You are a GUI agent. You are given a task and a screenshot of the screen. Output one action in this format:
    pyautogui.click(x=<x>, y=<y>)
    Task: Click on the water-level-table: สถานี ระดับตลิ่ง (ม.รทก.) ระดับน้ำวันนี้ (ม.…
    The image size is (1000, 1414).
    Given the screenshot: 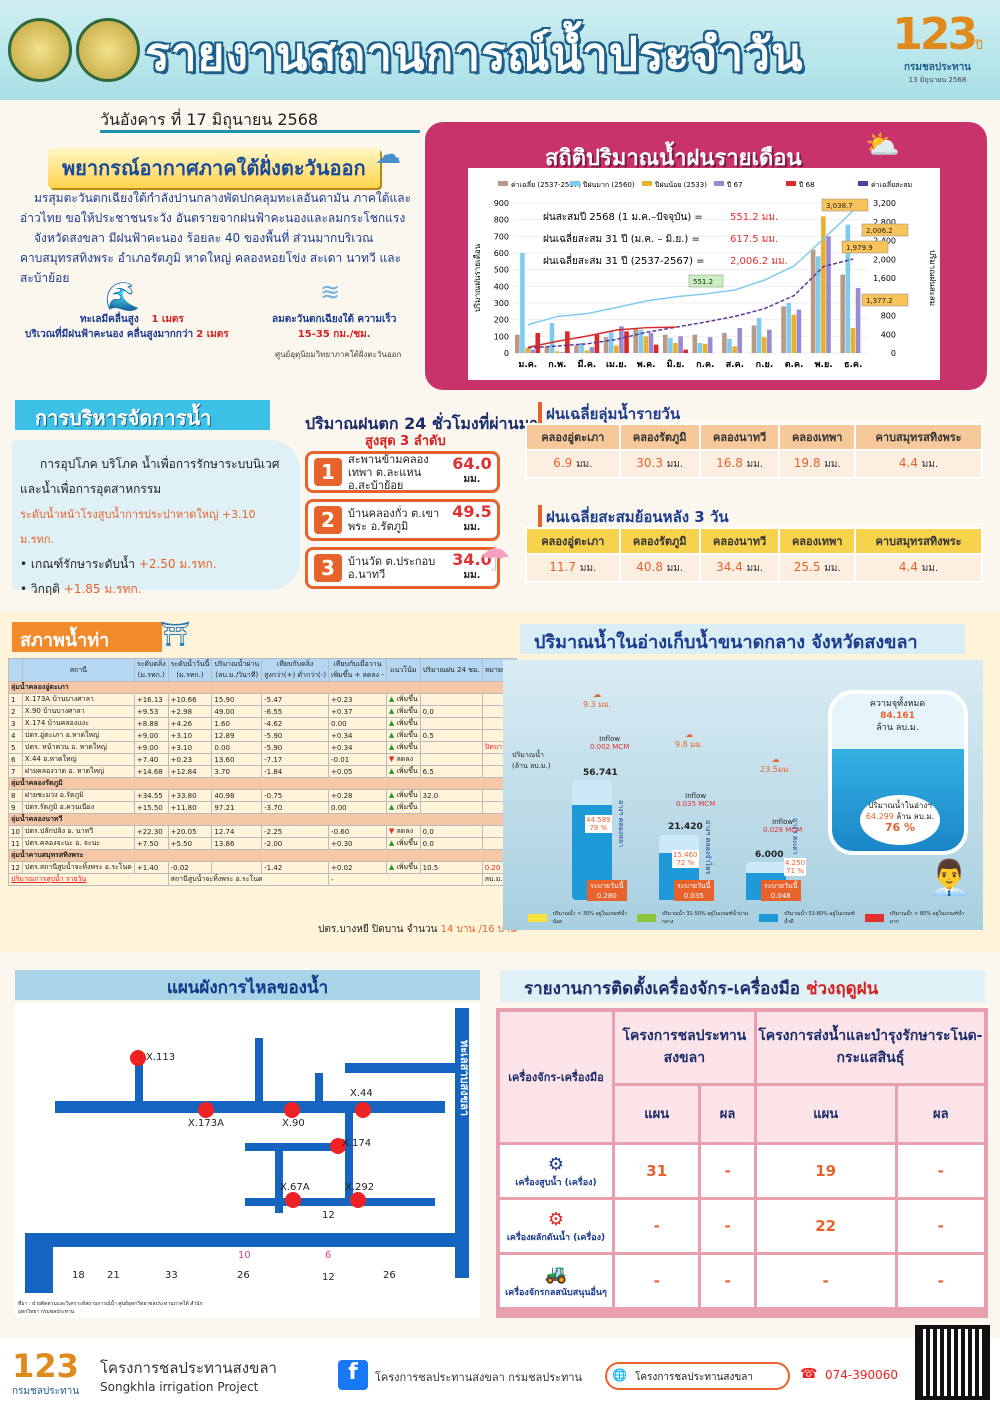 What is the action you would take?
    pyautogui.click(x=262, y=787)
    